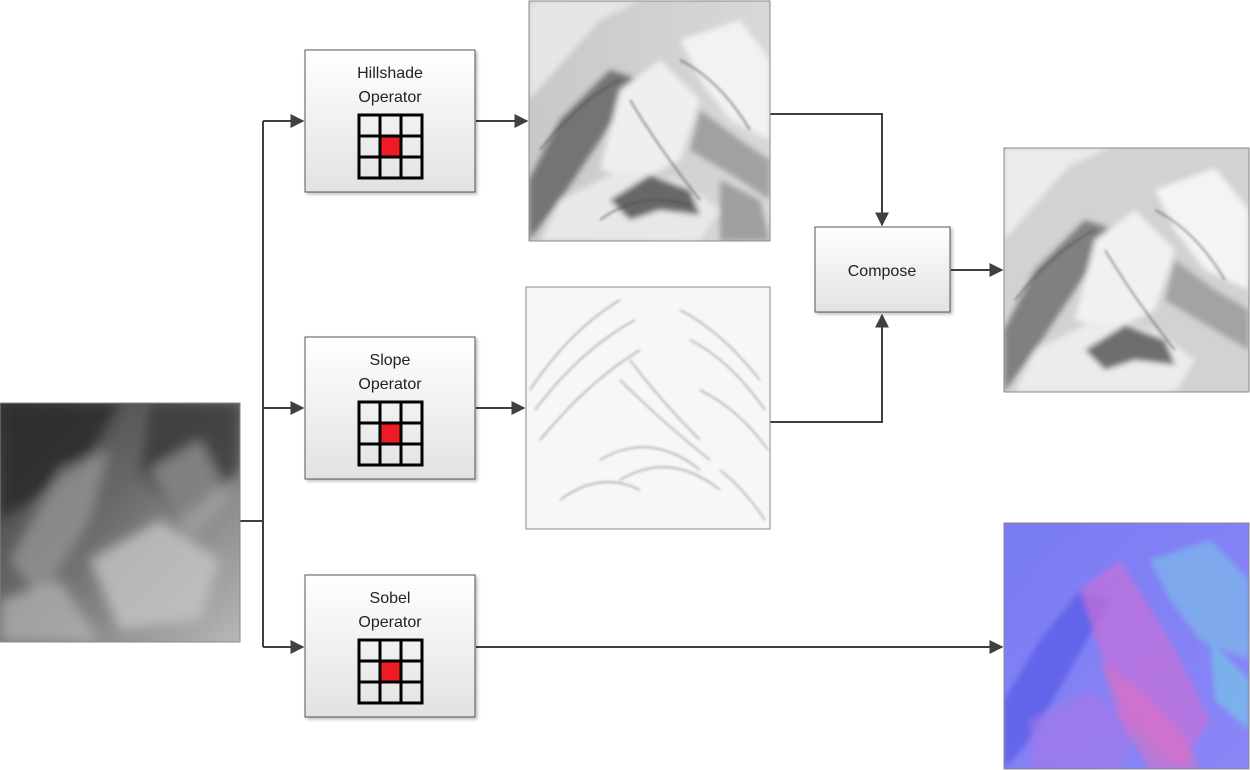 Image resolution: width=1250 pixels, height=770 pixels. Describe the element at coordinates (829, 368) in the screenshot. I see `arrow-slope-to-compose` at that location.